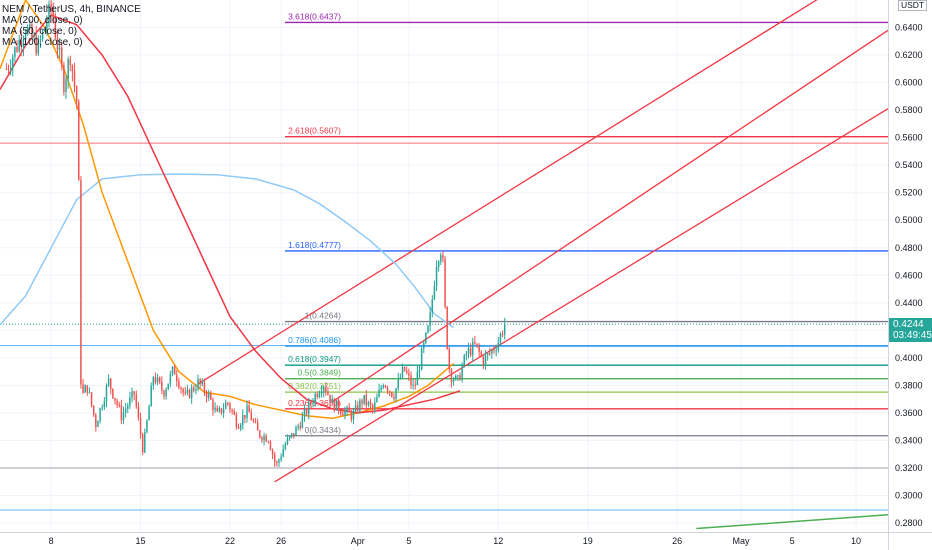 The height and width of the screenshot is (550, 932). What do you see at coordinates (909, 358) in the screenshot?
I see `price-tick-label: 0.4000` at bounding box center [909, 358].